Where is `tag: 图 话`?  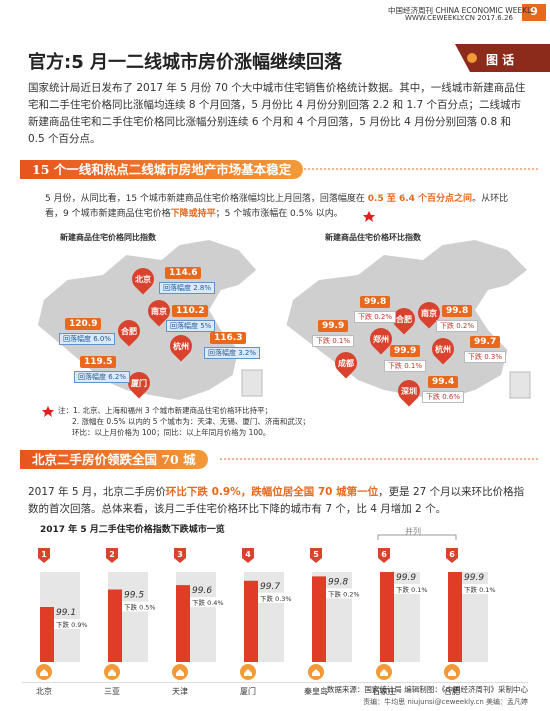 tag: 图 话 is located at coordinates (500, 60).